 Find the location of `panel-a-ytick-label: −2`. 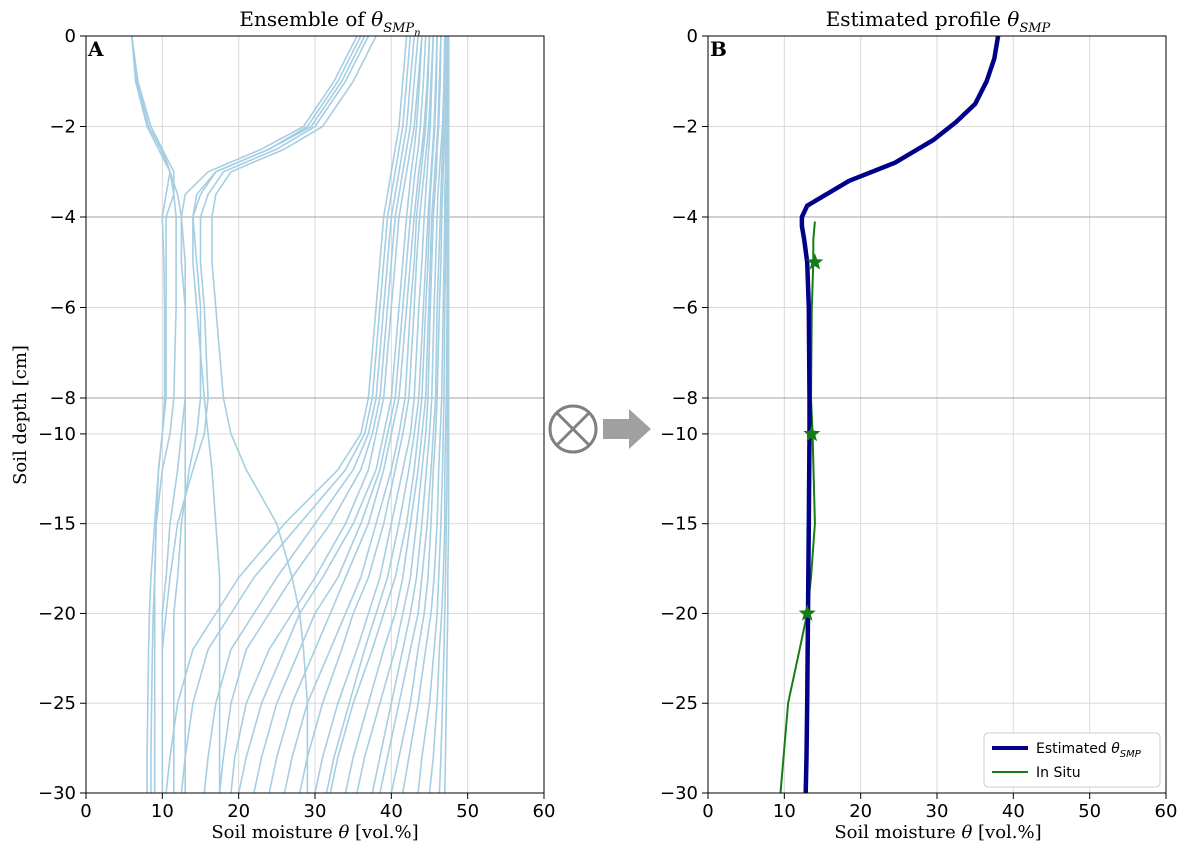

panel-a-ytick-label: −2 is located at coordinates (62, 127).